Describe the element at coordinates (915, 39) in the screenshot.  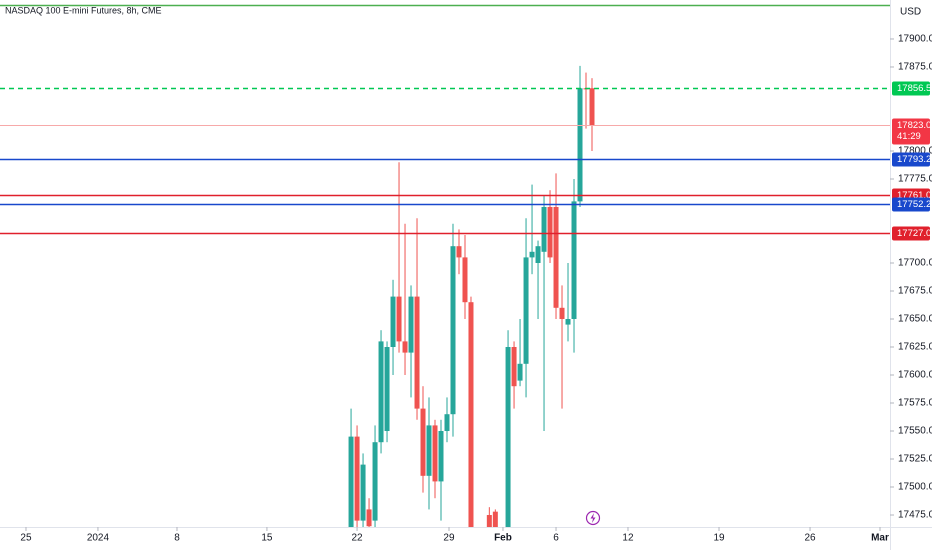
I see `y-tick-label: 17900.00` at that location.